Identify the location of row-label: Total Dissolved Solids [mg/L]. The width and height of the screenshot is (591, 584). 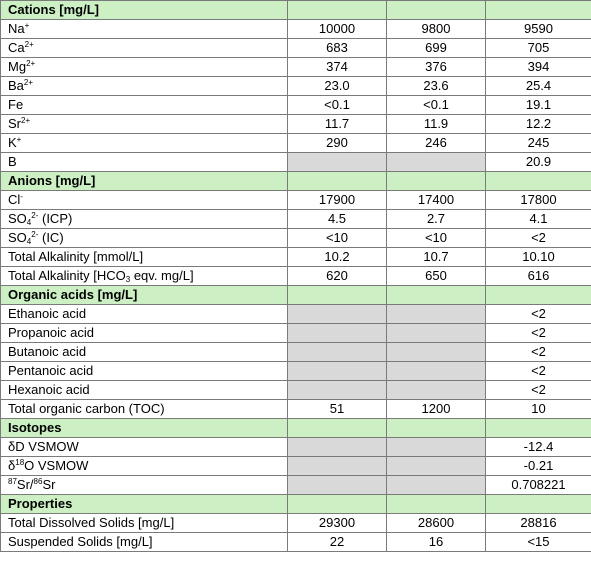
(144, 523).